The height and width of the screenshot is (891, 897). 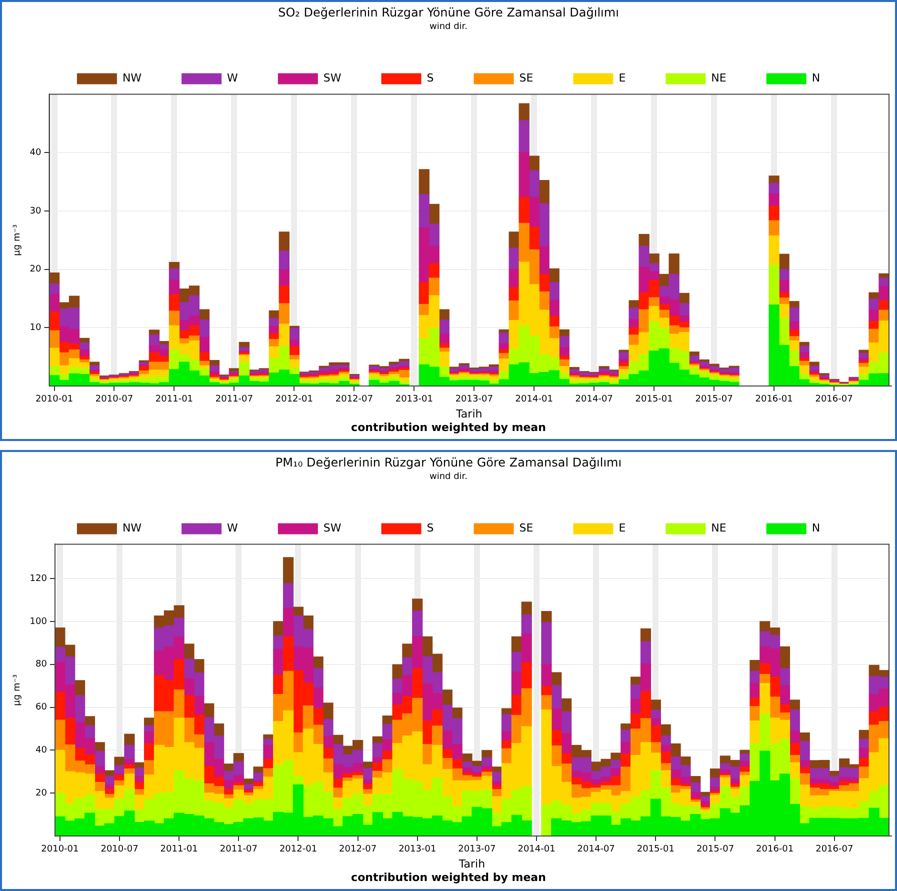 I want to click on chart-title: SO₂ Değerlerinin Rüzgar Yönüne Göre Zamansal Dağılımı, so click(x=448, y=12).